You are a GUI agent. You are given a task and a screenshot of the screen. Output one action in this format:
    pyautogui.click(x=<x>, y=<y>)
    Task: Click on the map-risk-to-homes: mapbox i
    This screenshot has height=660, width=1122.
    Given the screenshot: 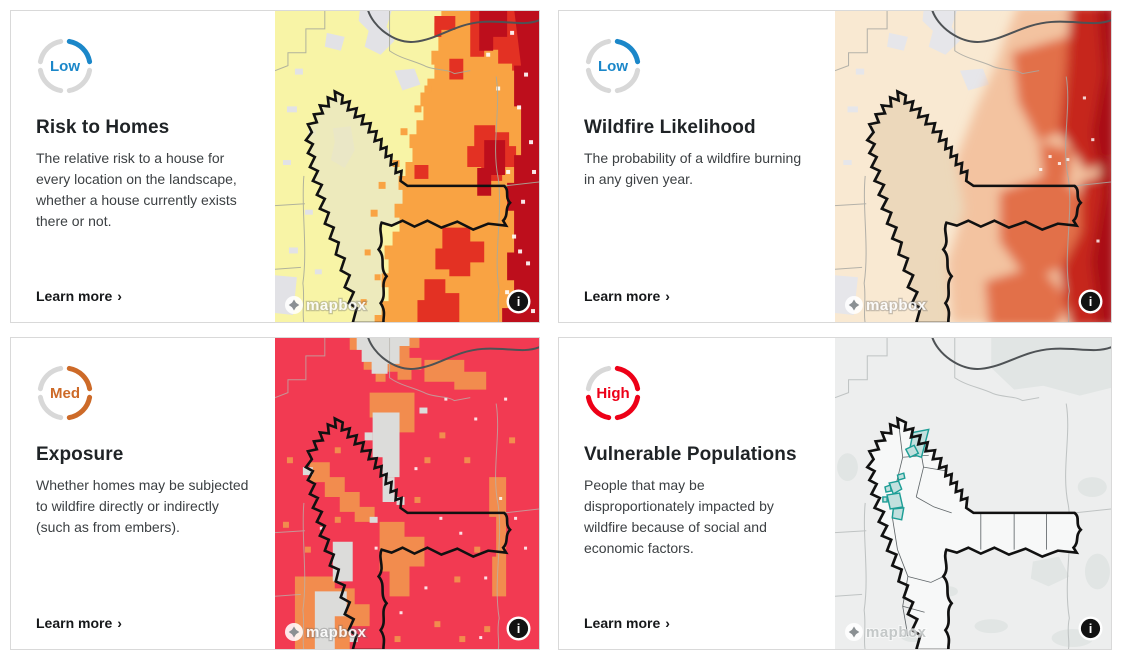 What is the action you would take?
    pyautogui.click(x=407, y=166)
    